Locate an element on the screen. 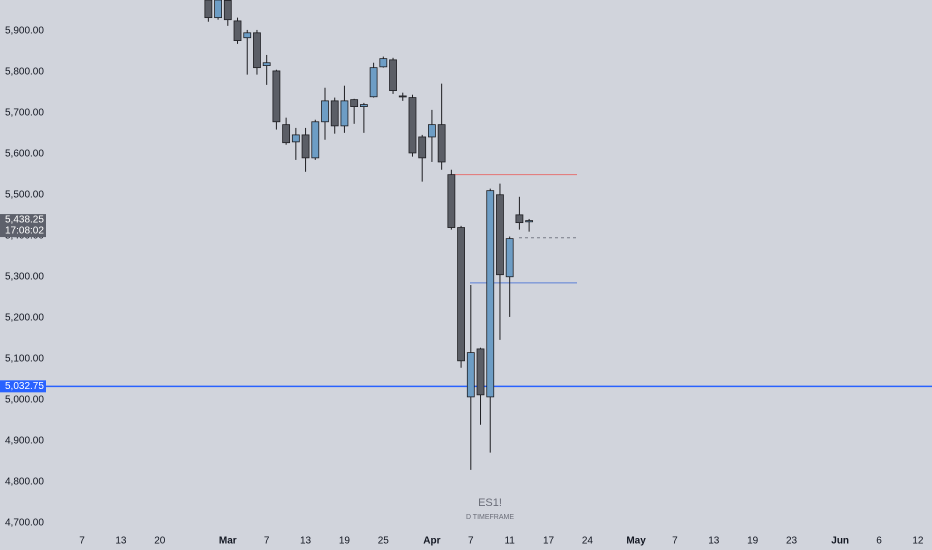  y-tick-label: 5,100.00 is located at coordinates (24, 358).